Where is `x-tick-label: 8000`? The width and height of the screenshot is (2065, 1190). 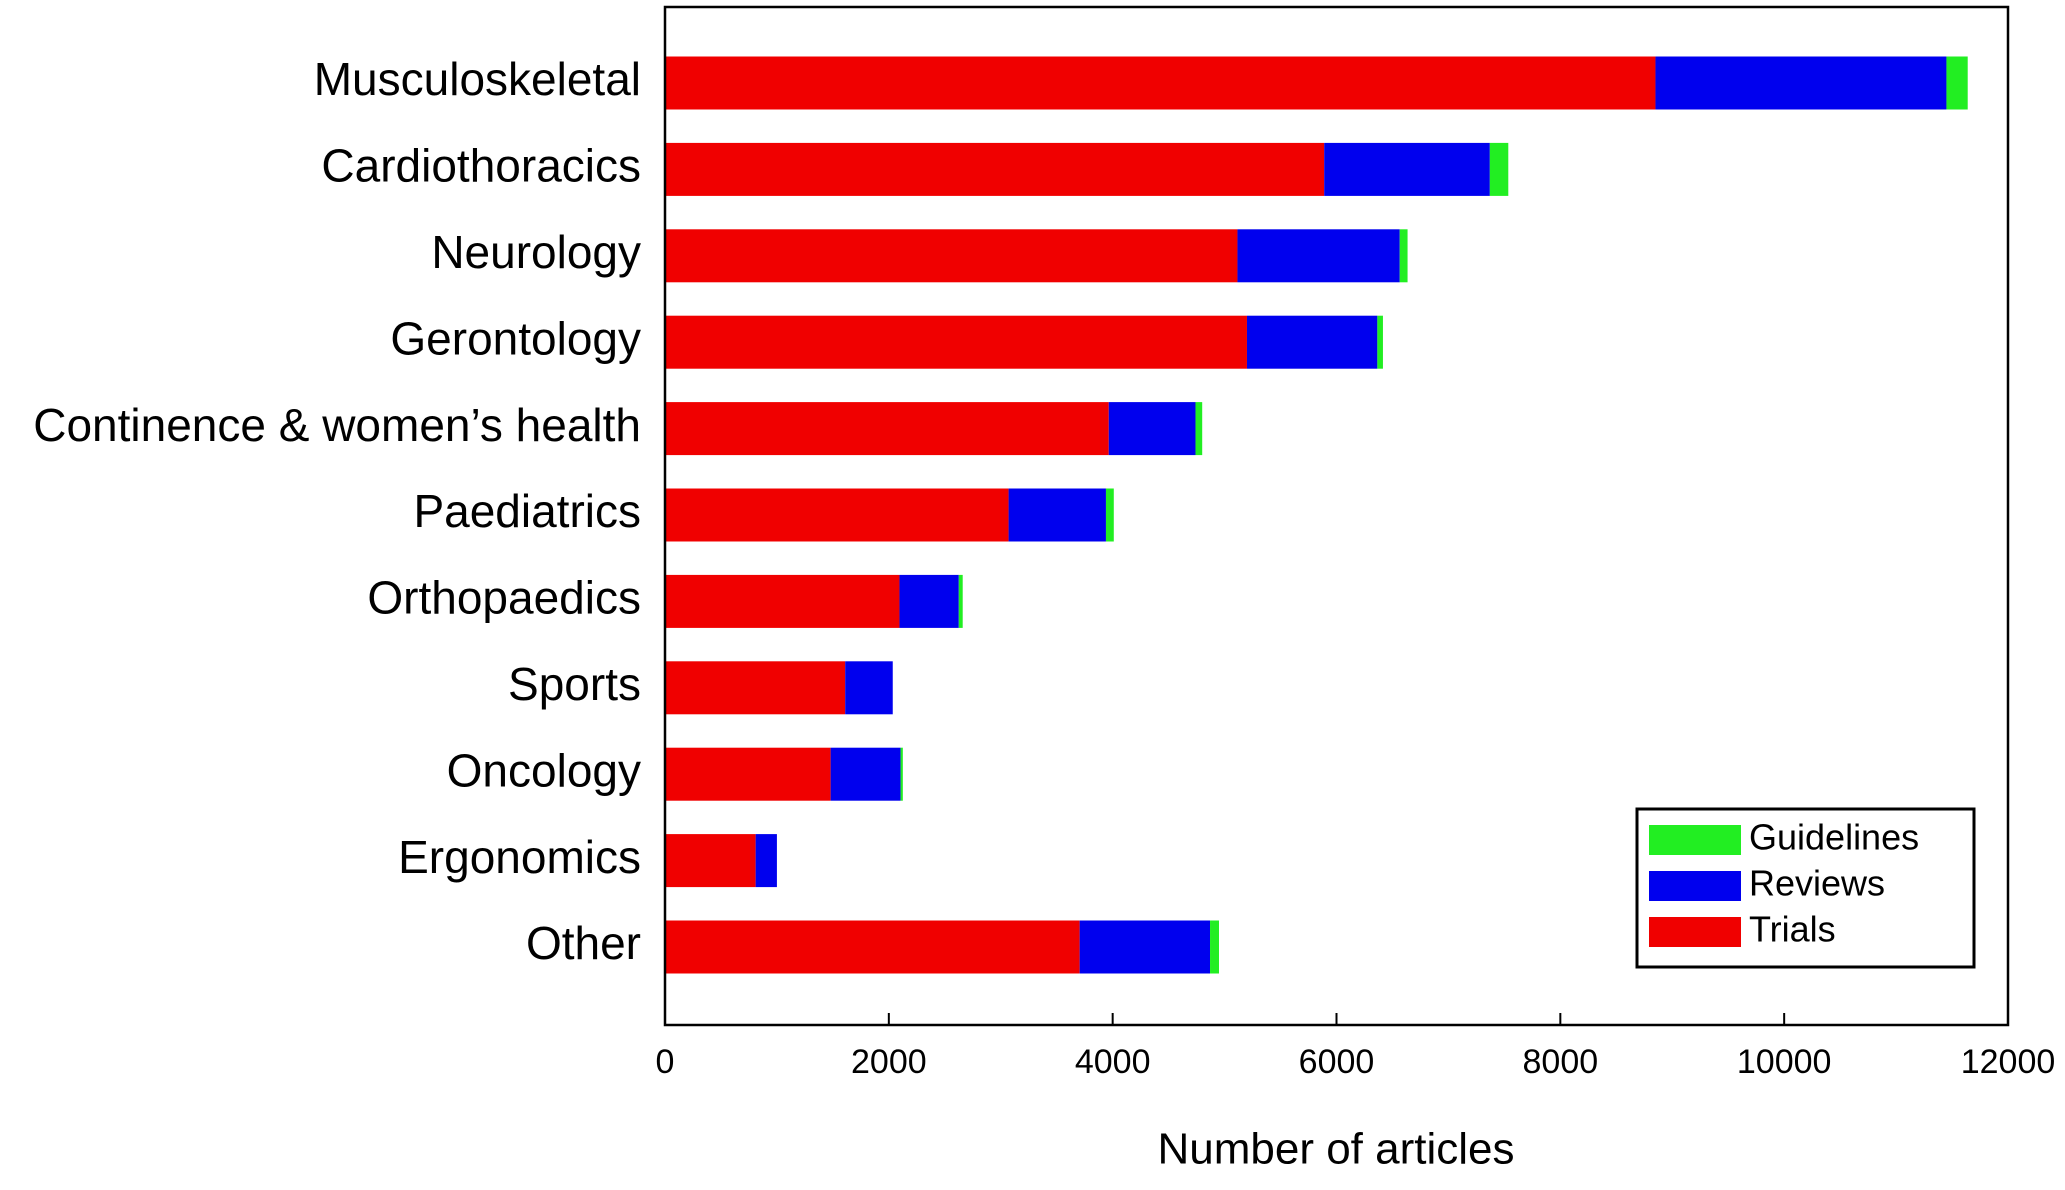 x-tick-label: 8000 is located at coordinates (1561, 1062).